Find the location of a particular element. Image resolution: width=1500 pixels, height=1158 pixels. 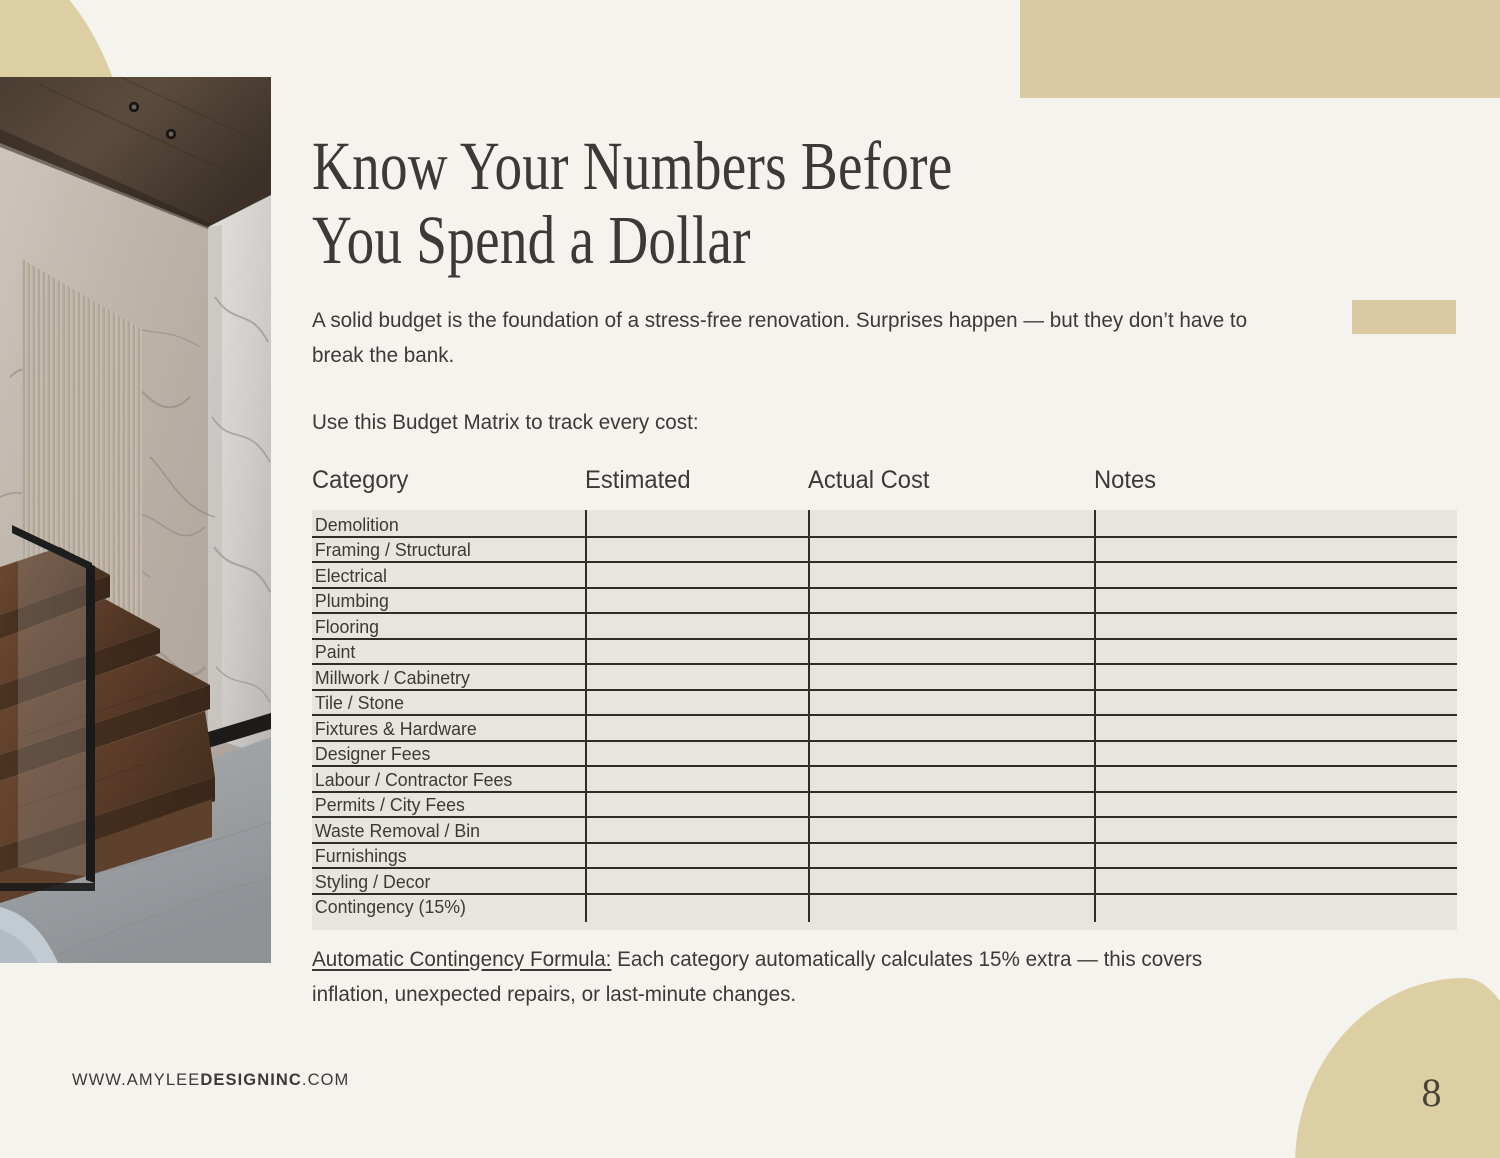

cell-category: Styling / Decor is located at coordinates (448, 882).